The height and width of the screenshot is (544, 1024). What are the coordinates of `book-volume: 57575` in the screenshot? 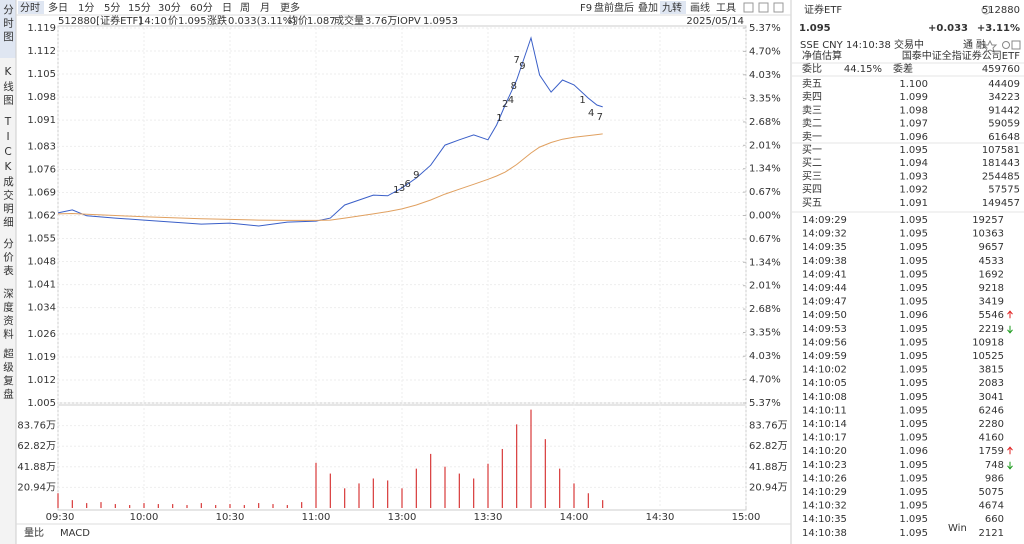 It's located at (1004, 190).